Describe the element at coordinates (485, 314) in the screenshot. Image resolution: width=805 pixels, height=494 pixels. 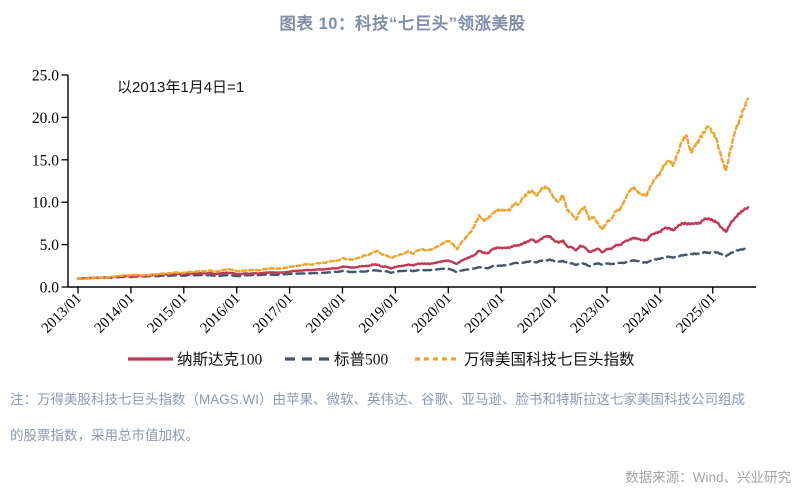
I see `x-axis-tick-label: 2021/01` at that location.